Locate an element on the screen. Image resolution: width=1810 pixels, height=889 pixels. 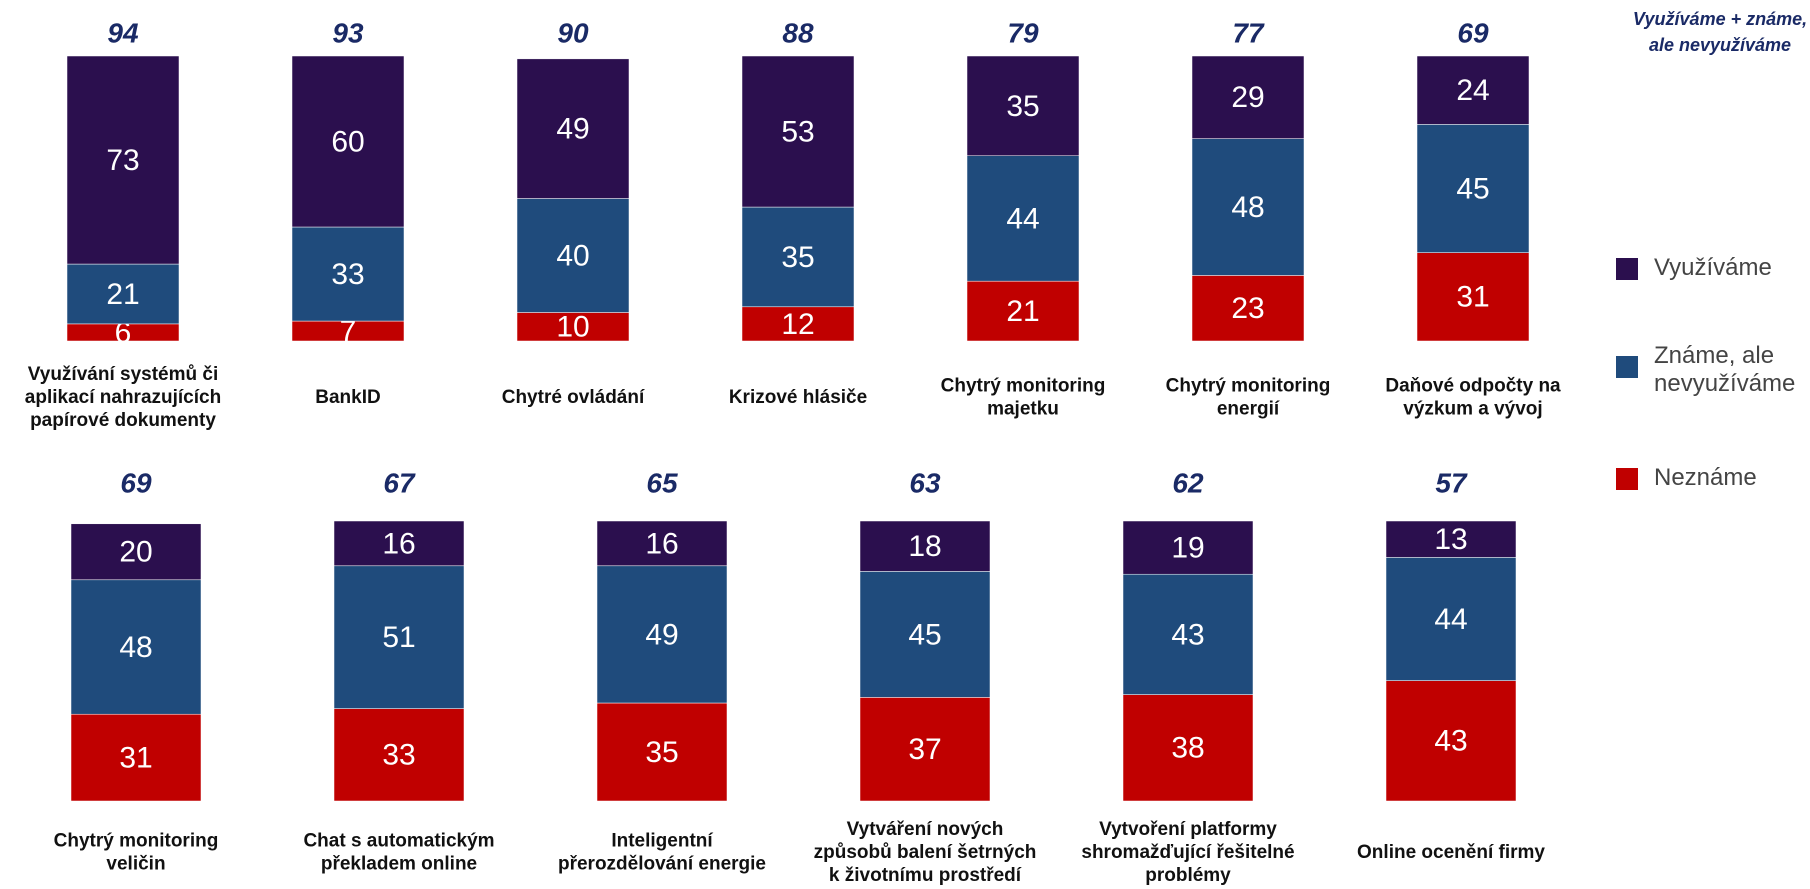
value-label: 18 is located at coordinates (924, 546).